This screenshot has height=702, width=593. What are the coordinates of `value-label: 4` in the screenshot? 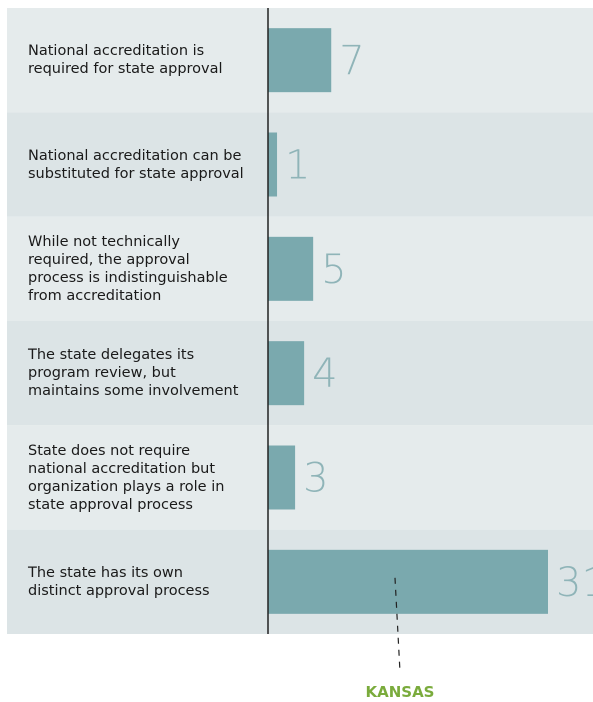 It's located at (324, 374).